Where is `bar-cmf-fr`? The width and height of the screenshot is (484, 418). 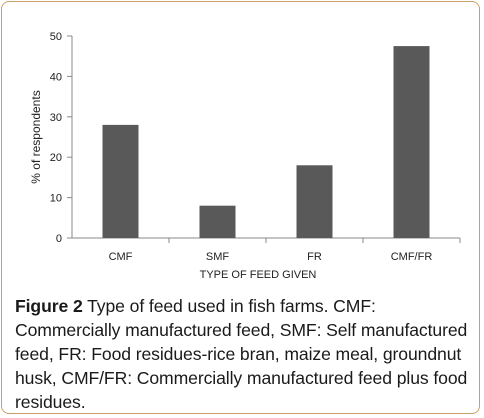
bar-cmf-fr is located at coordinates (411, 142).